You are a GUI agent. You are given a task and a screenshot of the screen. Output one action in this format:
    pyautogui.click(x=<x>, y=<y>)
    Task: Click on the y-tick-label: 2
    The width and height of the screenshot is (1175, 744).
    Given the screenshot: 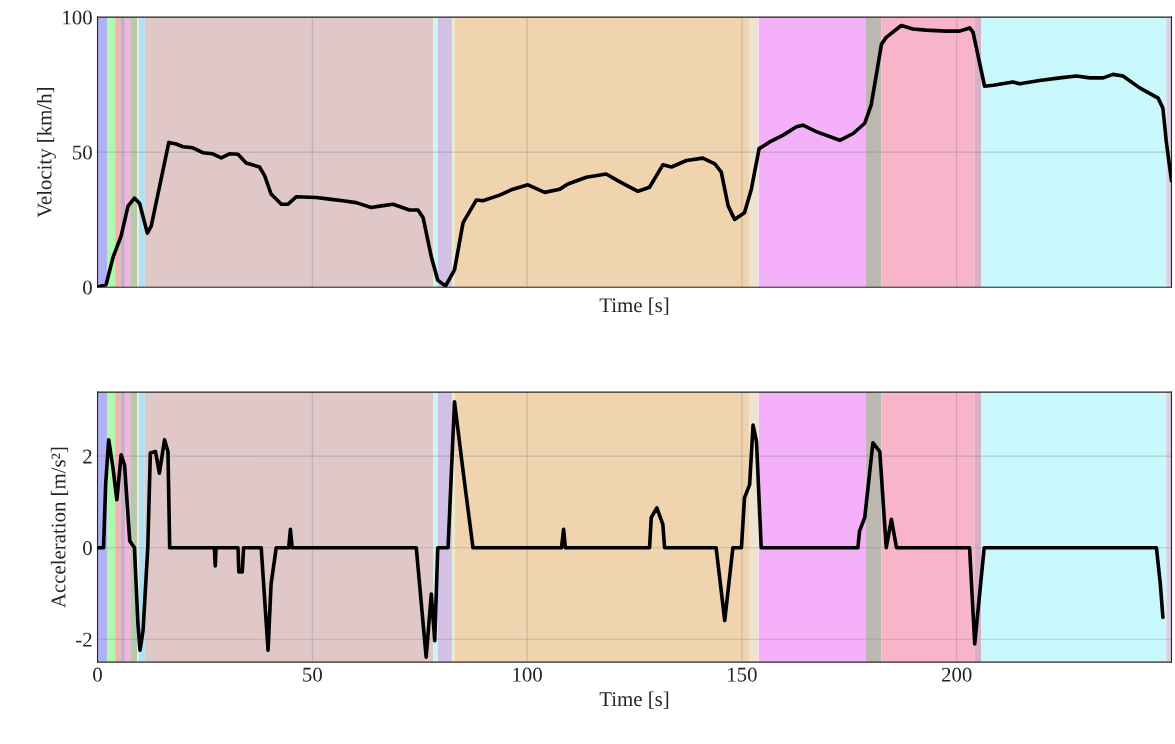 What is the action you would take?
    pyautogui.click(x=87, y=456)
    